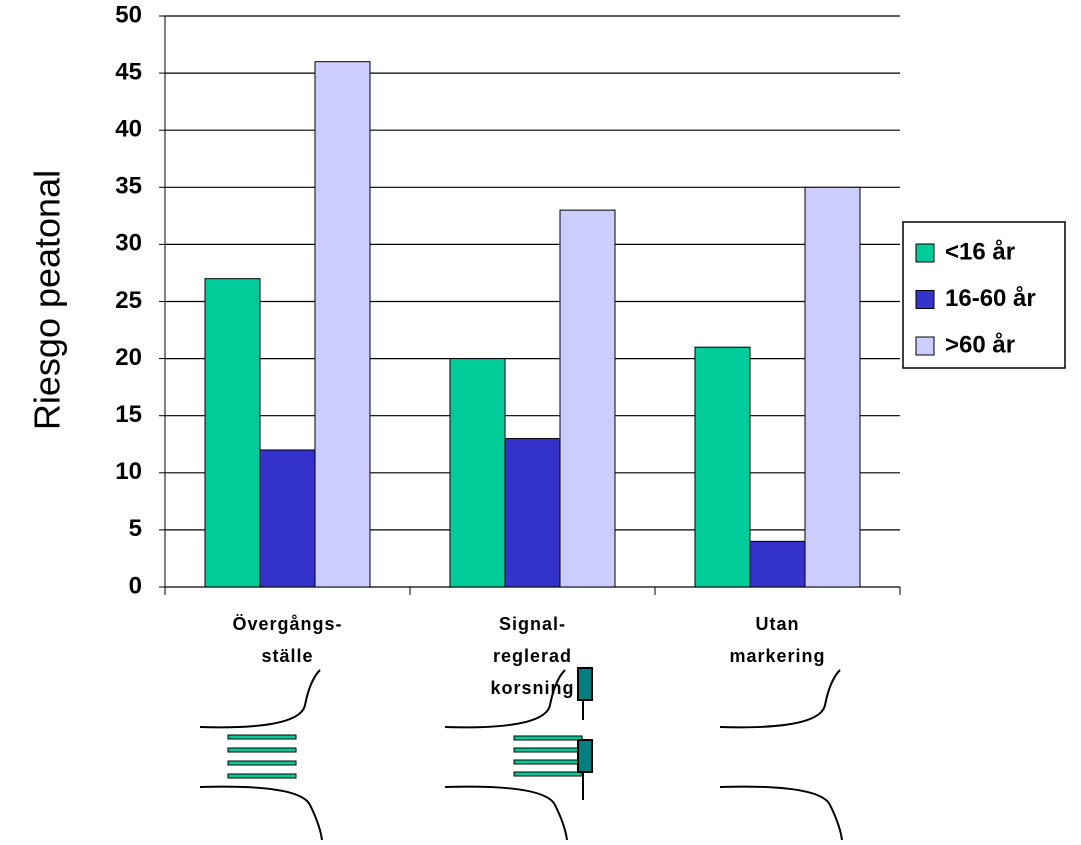 This screenshot has height=845, width=1081. I want to click on x-tick-label: Övergångs- ställe, so click(287, 640).